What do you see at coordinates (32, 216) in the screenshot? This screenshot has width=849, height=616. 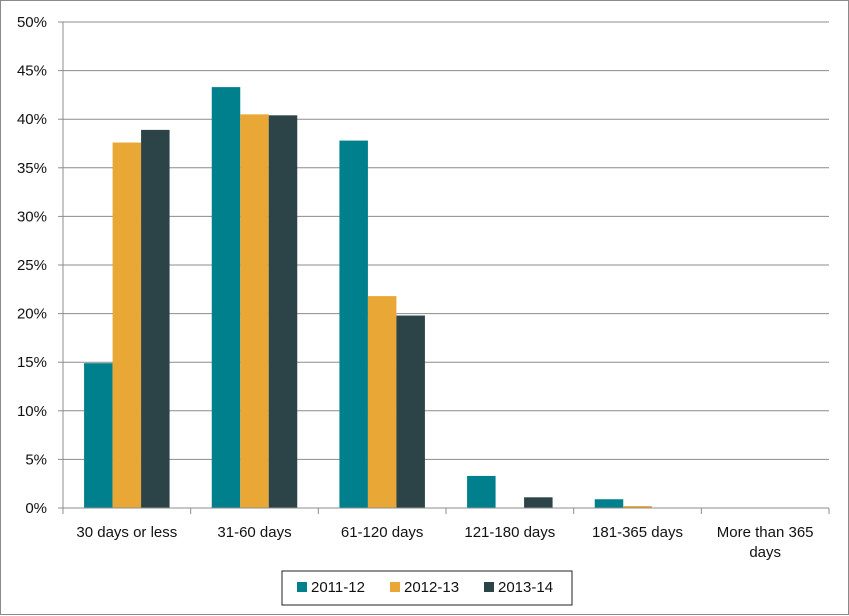 I see `y-tick-label: 30%` at bounding box center [32, 216].